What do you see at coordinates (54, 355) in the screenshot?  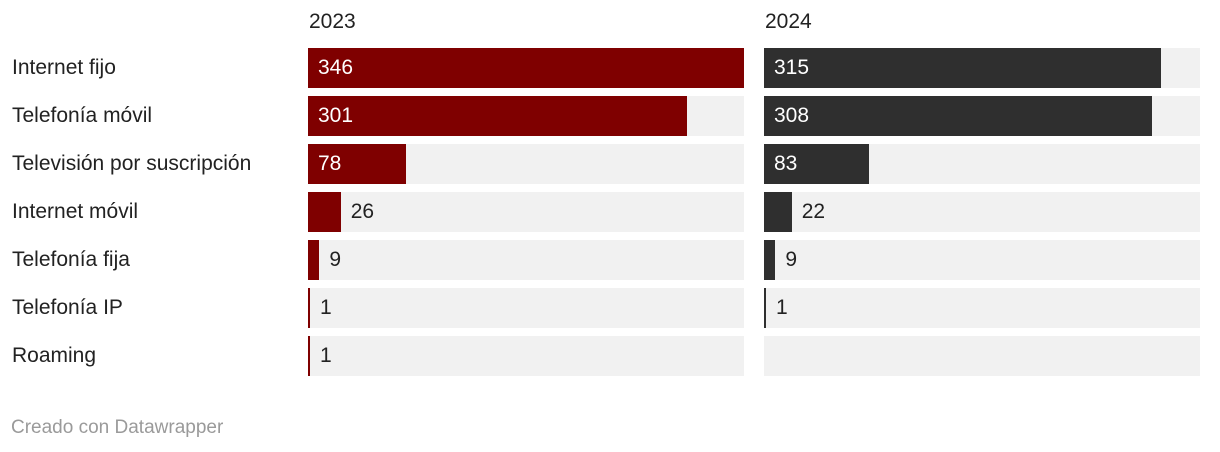 I see `category-label: Roaming` at bounding box center [54, 355].